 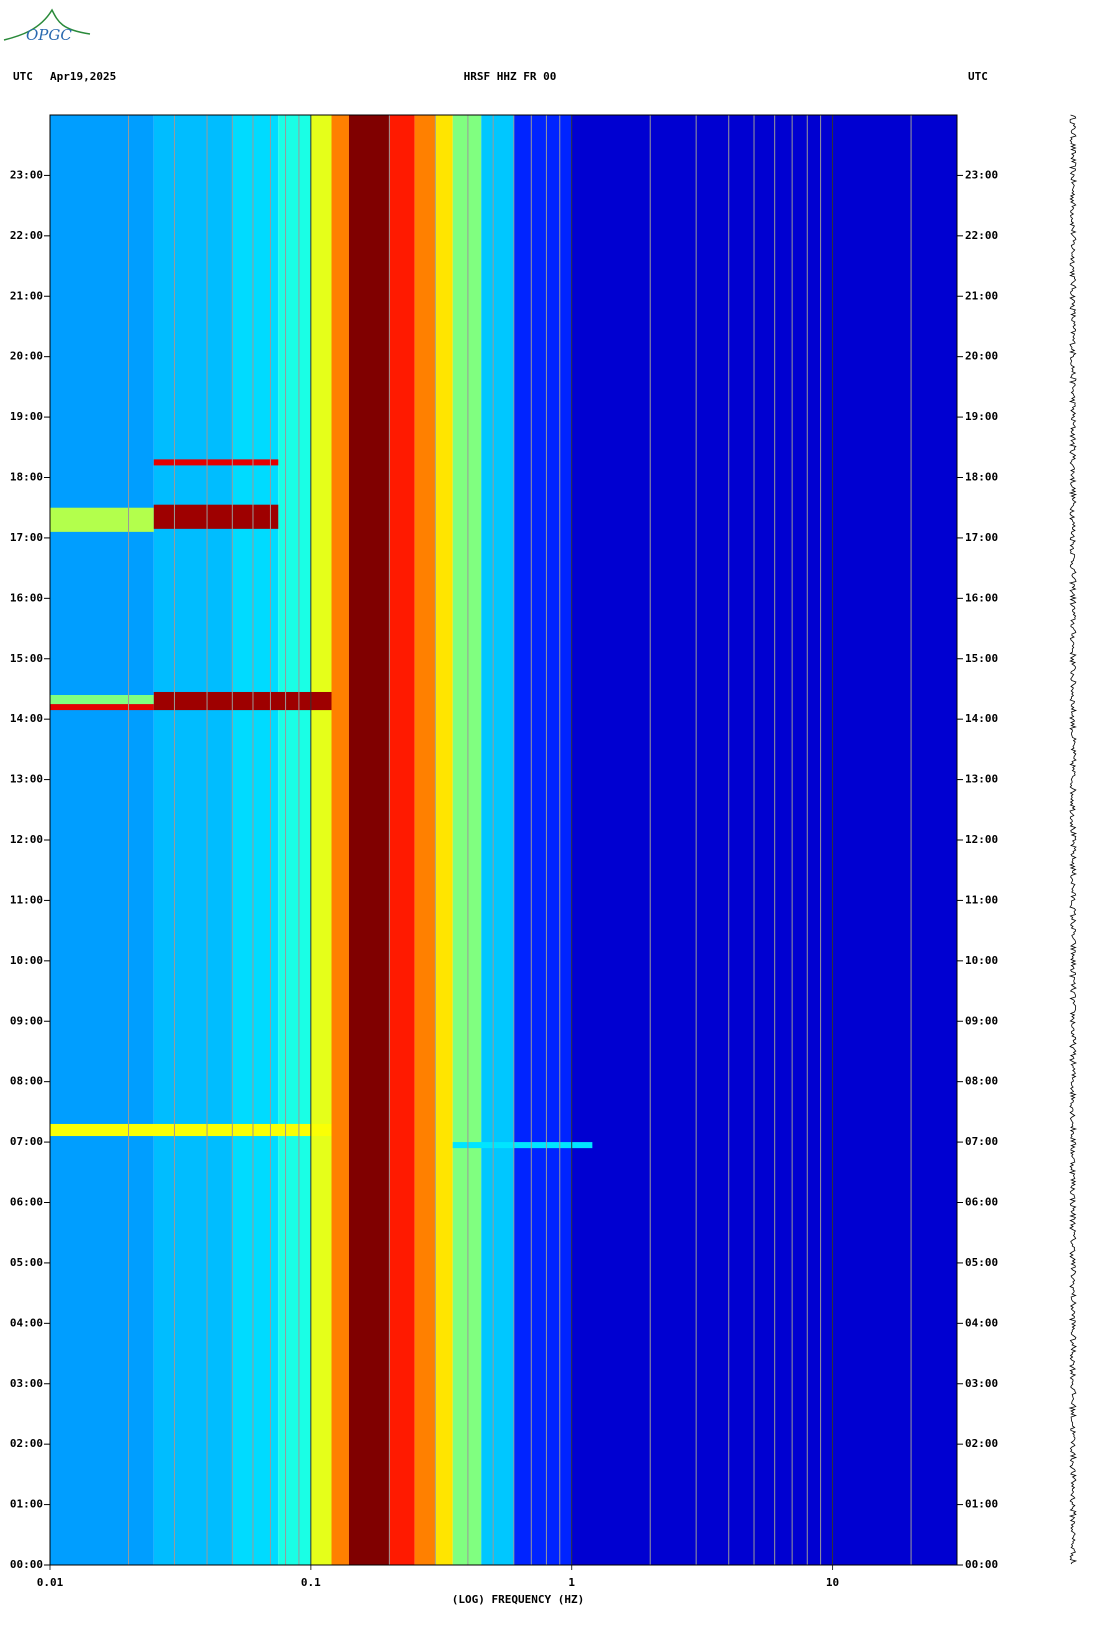 What do you see at coordinates (26, 1262) in the screenshot?
I see `y-tick-label: 05:00` at bounding box center [26, 1262].